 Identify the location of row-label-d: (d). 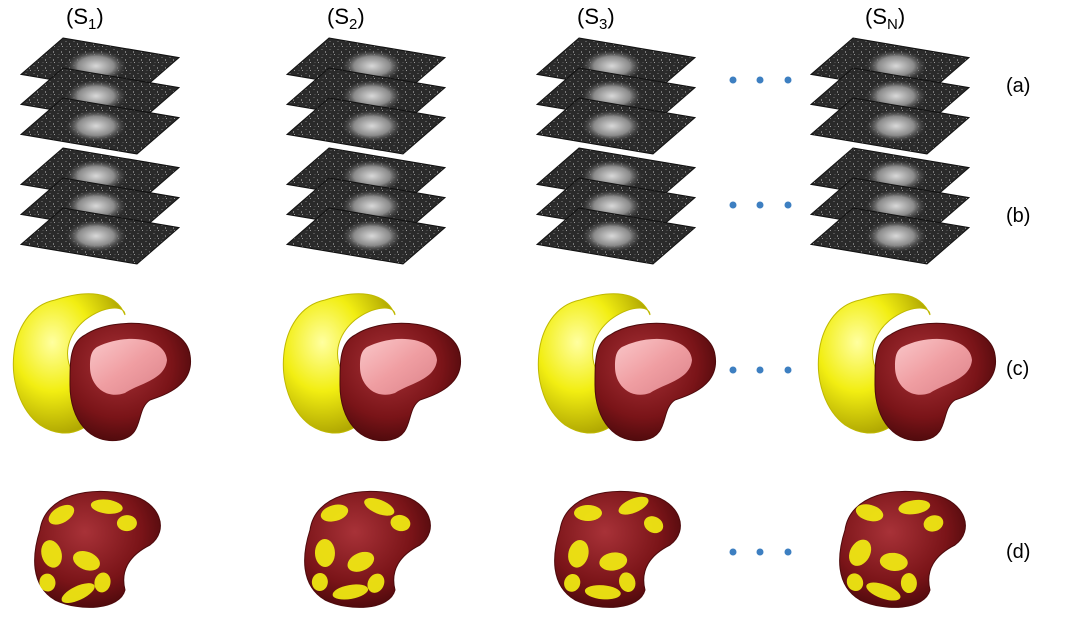
(1018, 552).